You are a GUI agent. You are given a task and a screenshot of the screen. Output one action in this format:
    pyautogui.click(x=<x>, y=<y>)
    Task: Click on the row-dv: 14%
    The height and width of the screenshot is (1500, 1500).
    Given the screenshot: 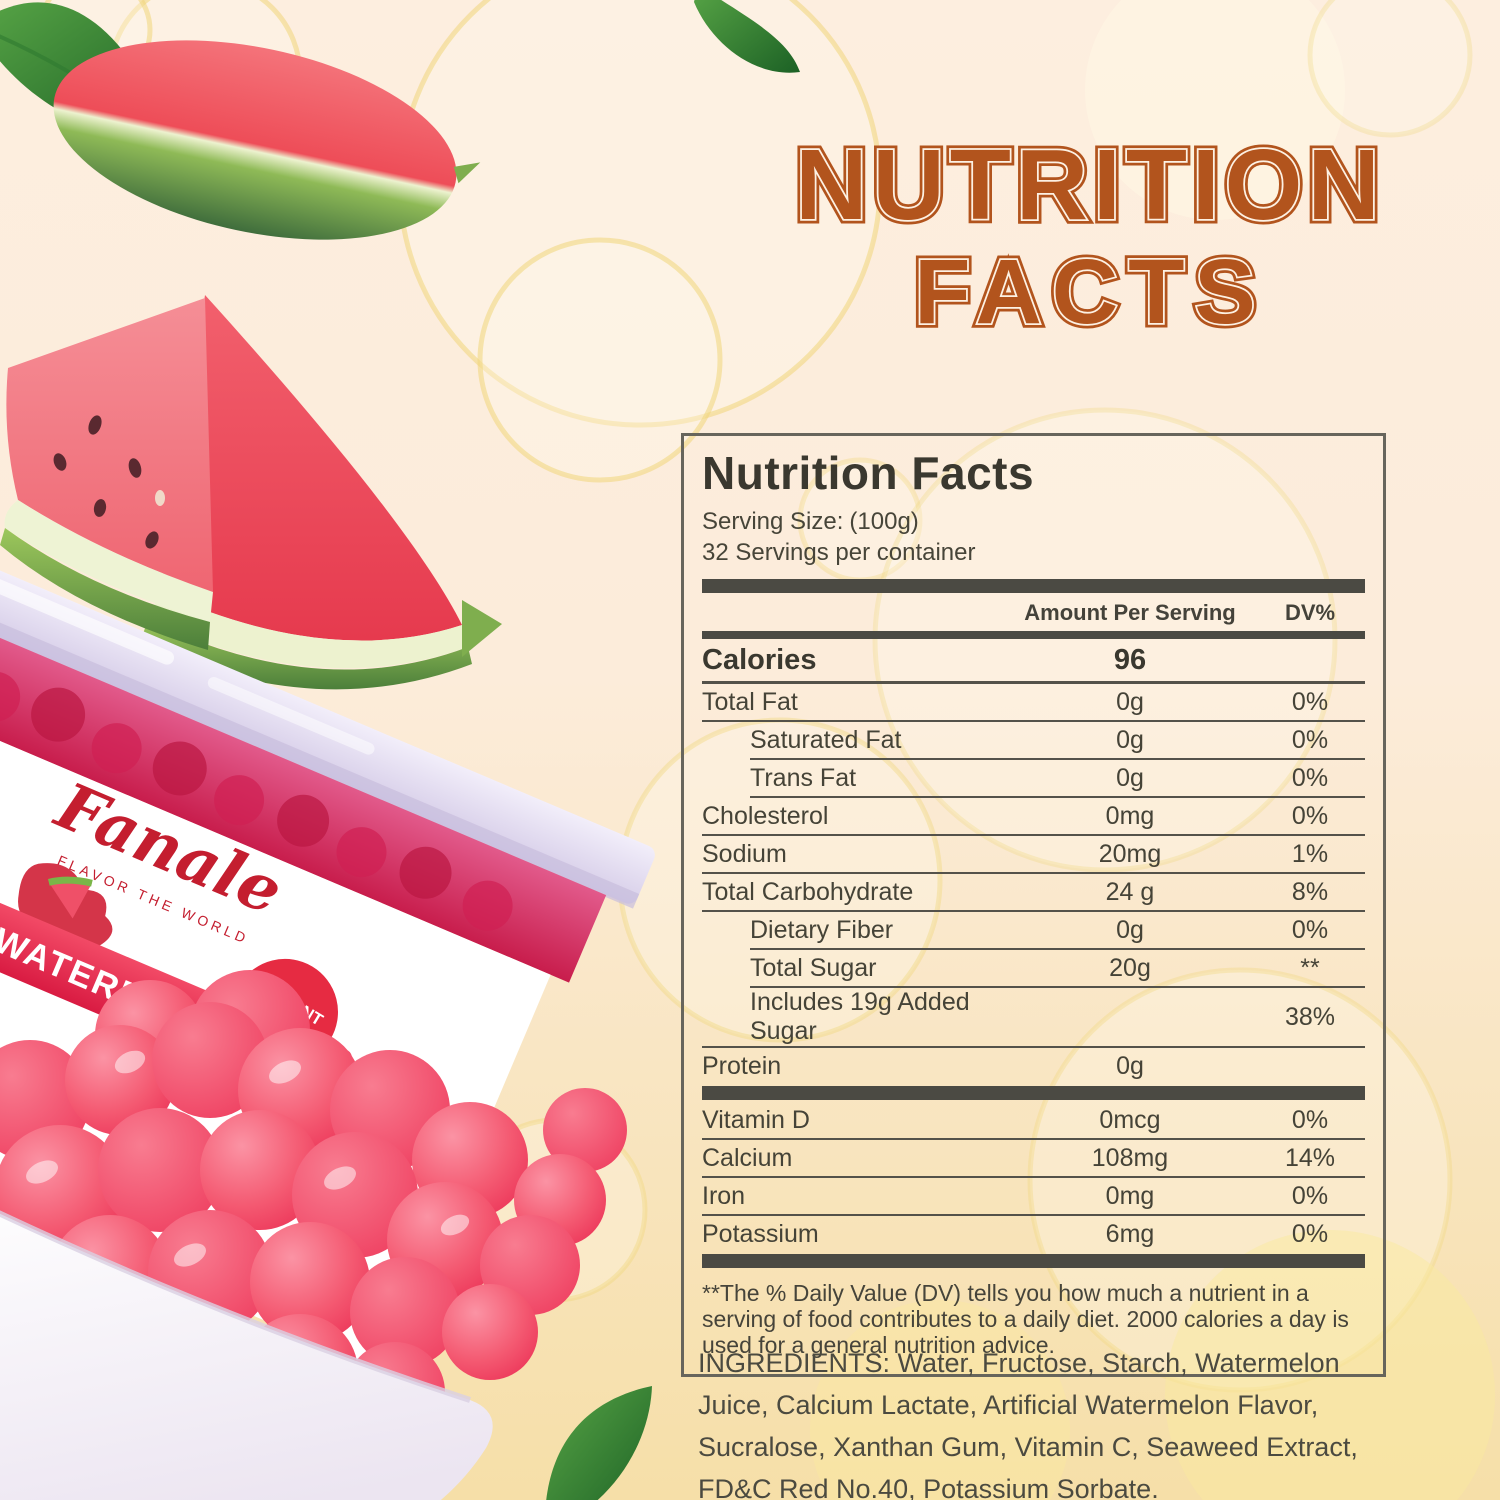 What is the action you would take?
    pyautogui.click(x=1310, y=1157)
    